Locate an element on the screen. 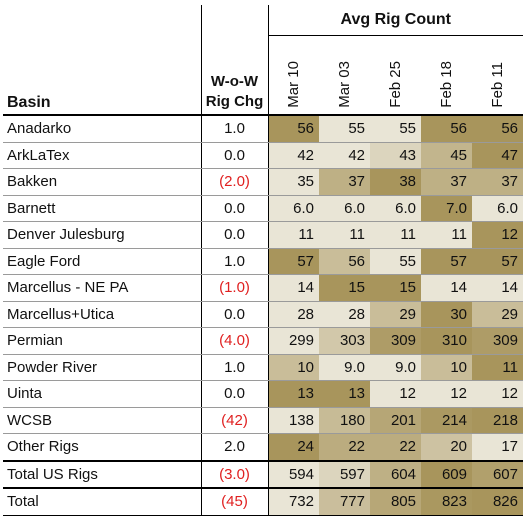  basin-cell: Eagle Ford is located at coordinates (102, 261).